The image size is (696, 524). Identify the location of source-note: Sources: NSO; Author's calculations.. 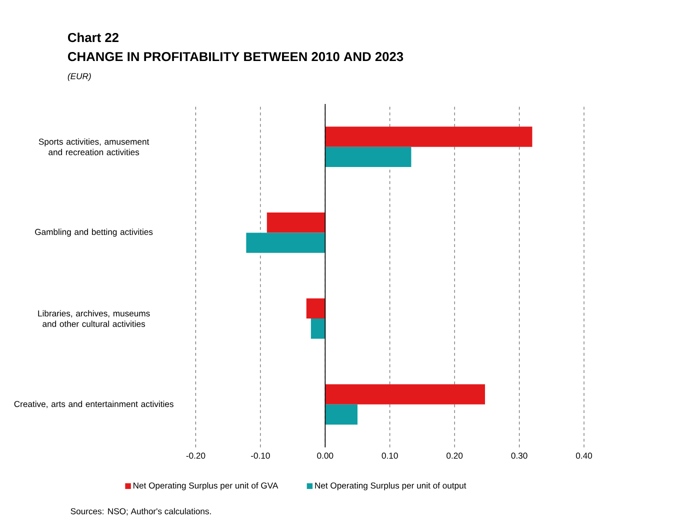
(140, 512).